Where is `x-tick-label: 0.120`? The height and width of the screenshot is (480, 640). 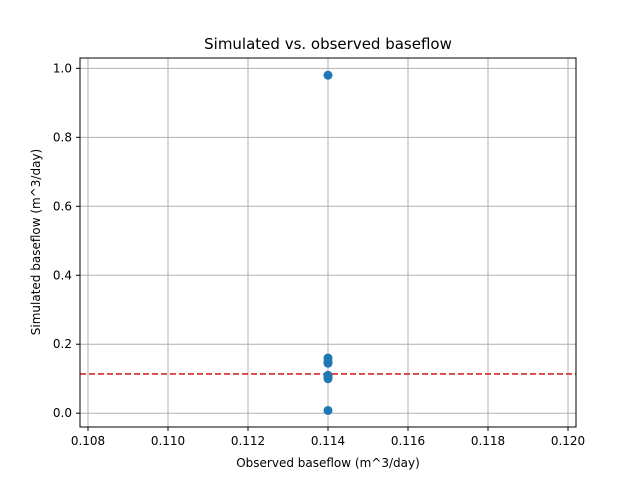 x-tick-label: 0.120 is located at coordinates (568, 441).